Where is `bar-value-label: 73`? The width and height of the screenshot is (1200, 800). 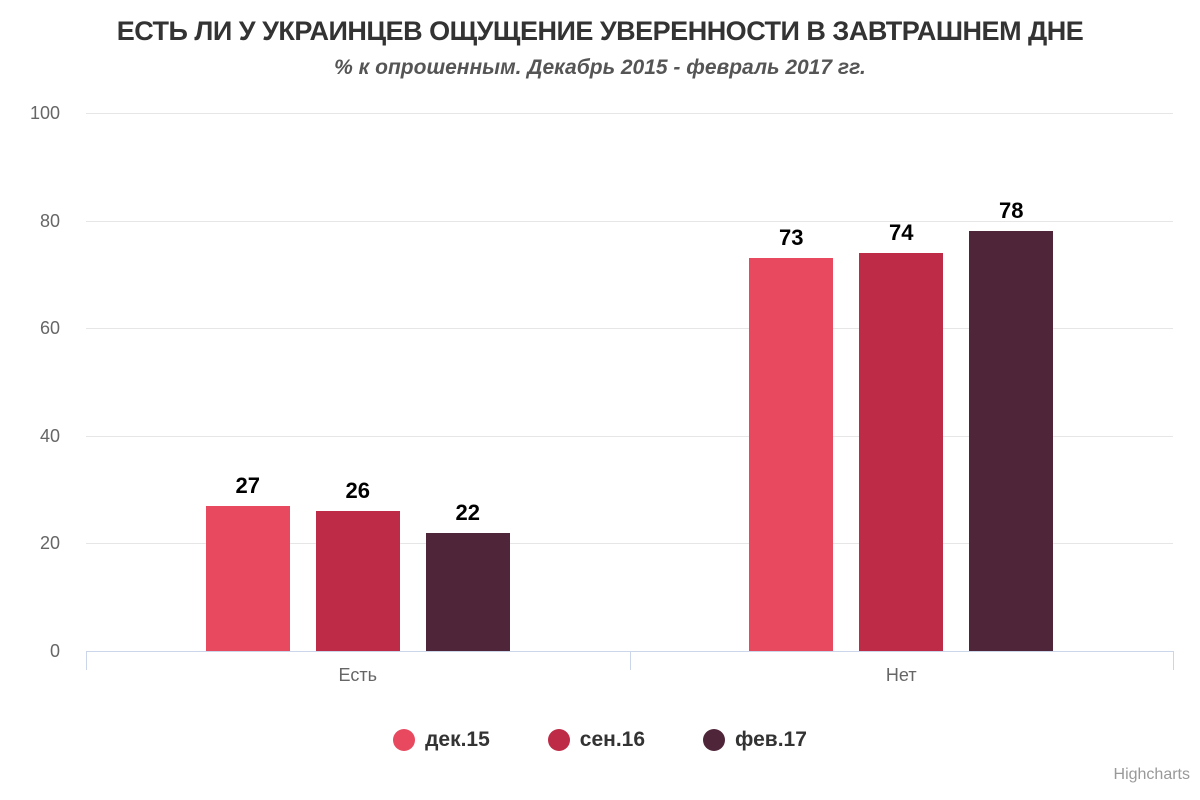 bar-value-label: 73 is located at coordinates (791, 238).